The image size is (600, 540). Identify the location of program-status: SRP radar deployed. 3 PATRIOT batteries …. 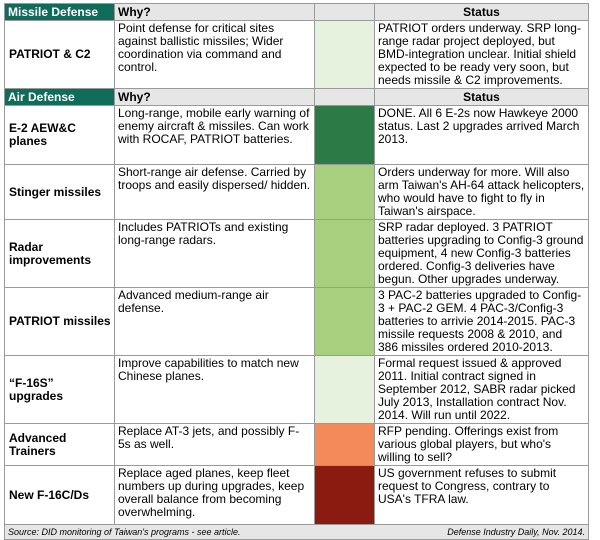
(481, 253).